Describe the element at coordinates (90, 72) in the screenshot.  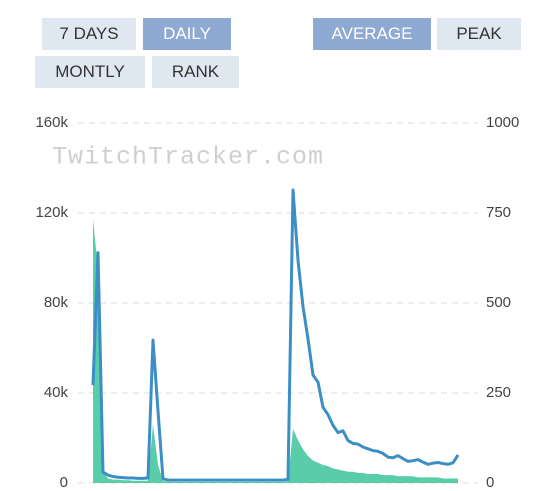
I see `button: MONTLY` at that location.